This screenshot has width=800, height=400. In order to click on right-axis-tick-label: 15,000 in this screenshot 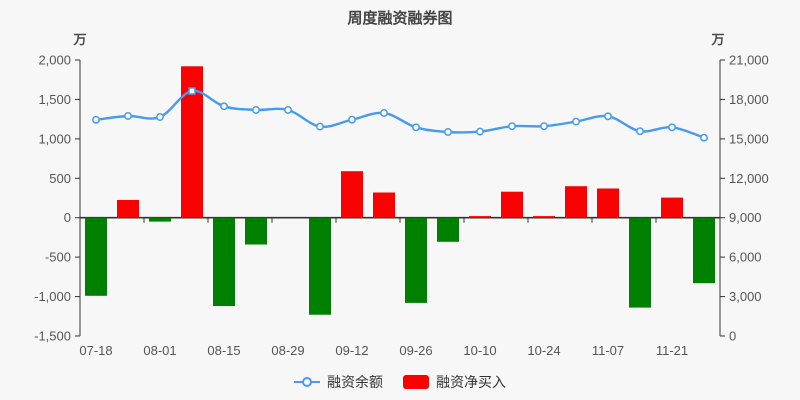, I will do `click(749, 138)`.